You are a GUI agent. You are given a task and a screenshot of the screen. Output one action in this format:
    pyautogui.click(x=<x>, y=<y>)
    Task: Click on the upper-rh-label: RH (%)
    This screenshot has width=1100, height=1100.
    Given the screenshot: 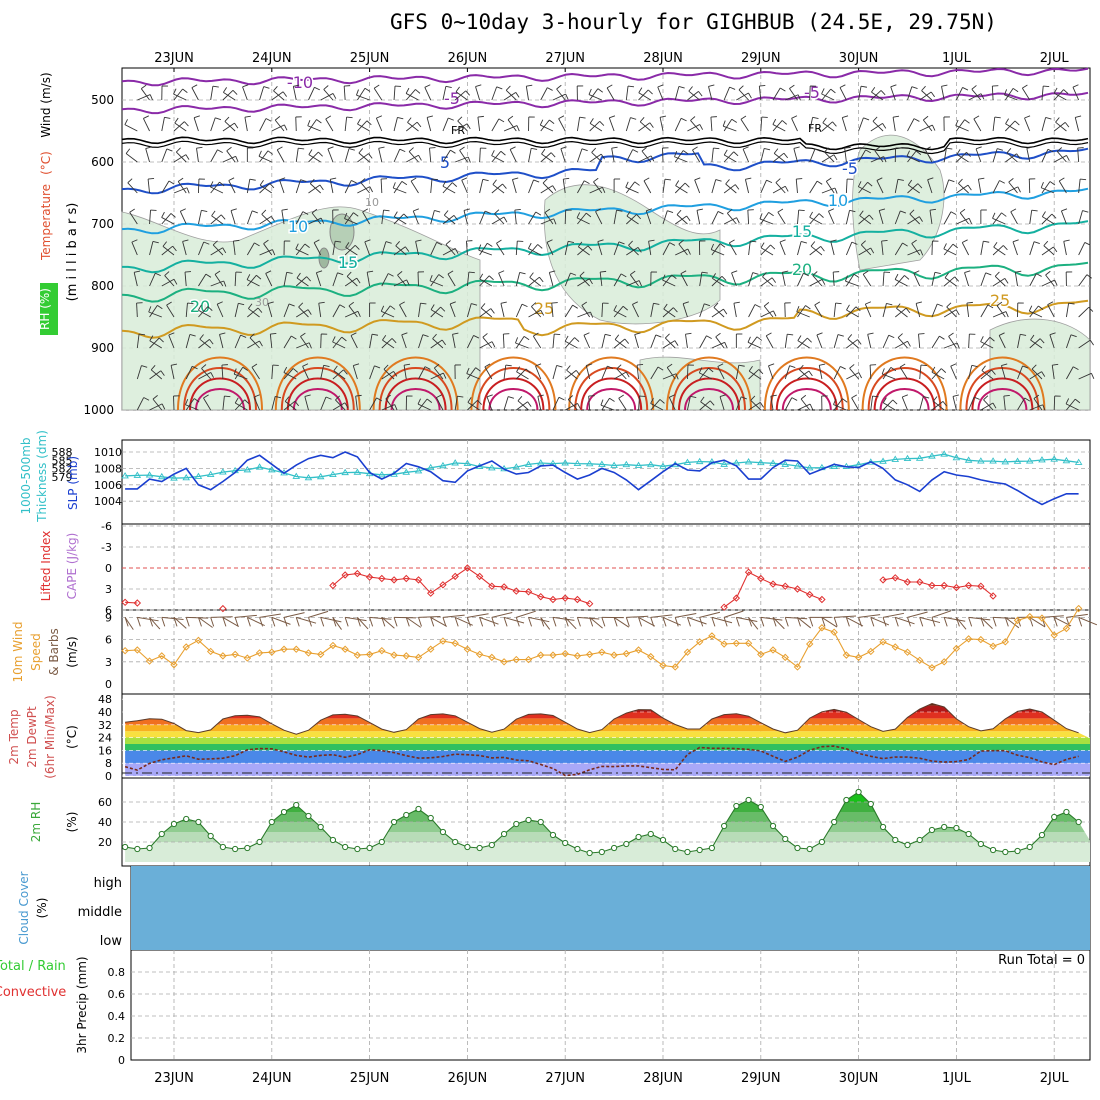 What is the action you would take?
    pyautogui.click(x=45, y=309)
    